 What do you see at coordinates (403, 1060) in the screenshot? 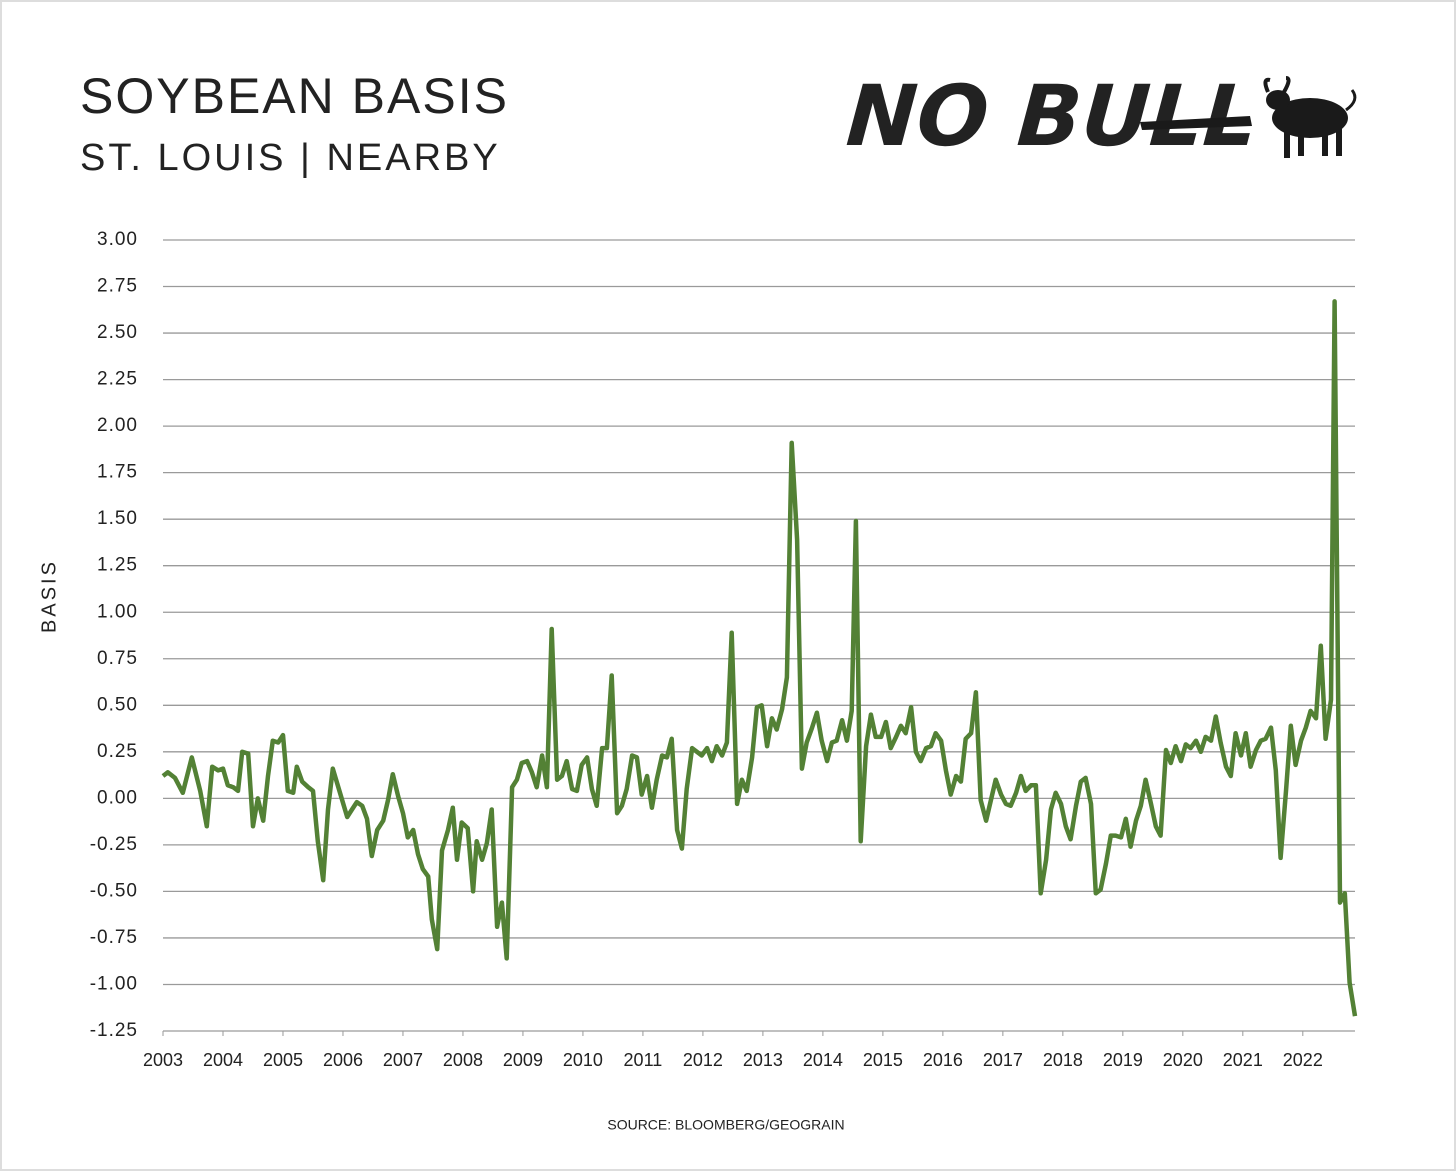
I see `x-tick-label: 2007` at bounding box center [403, 1060].